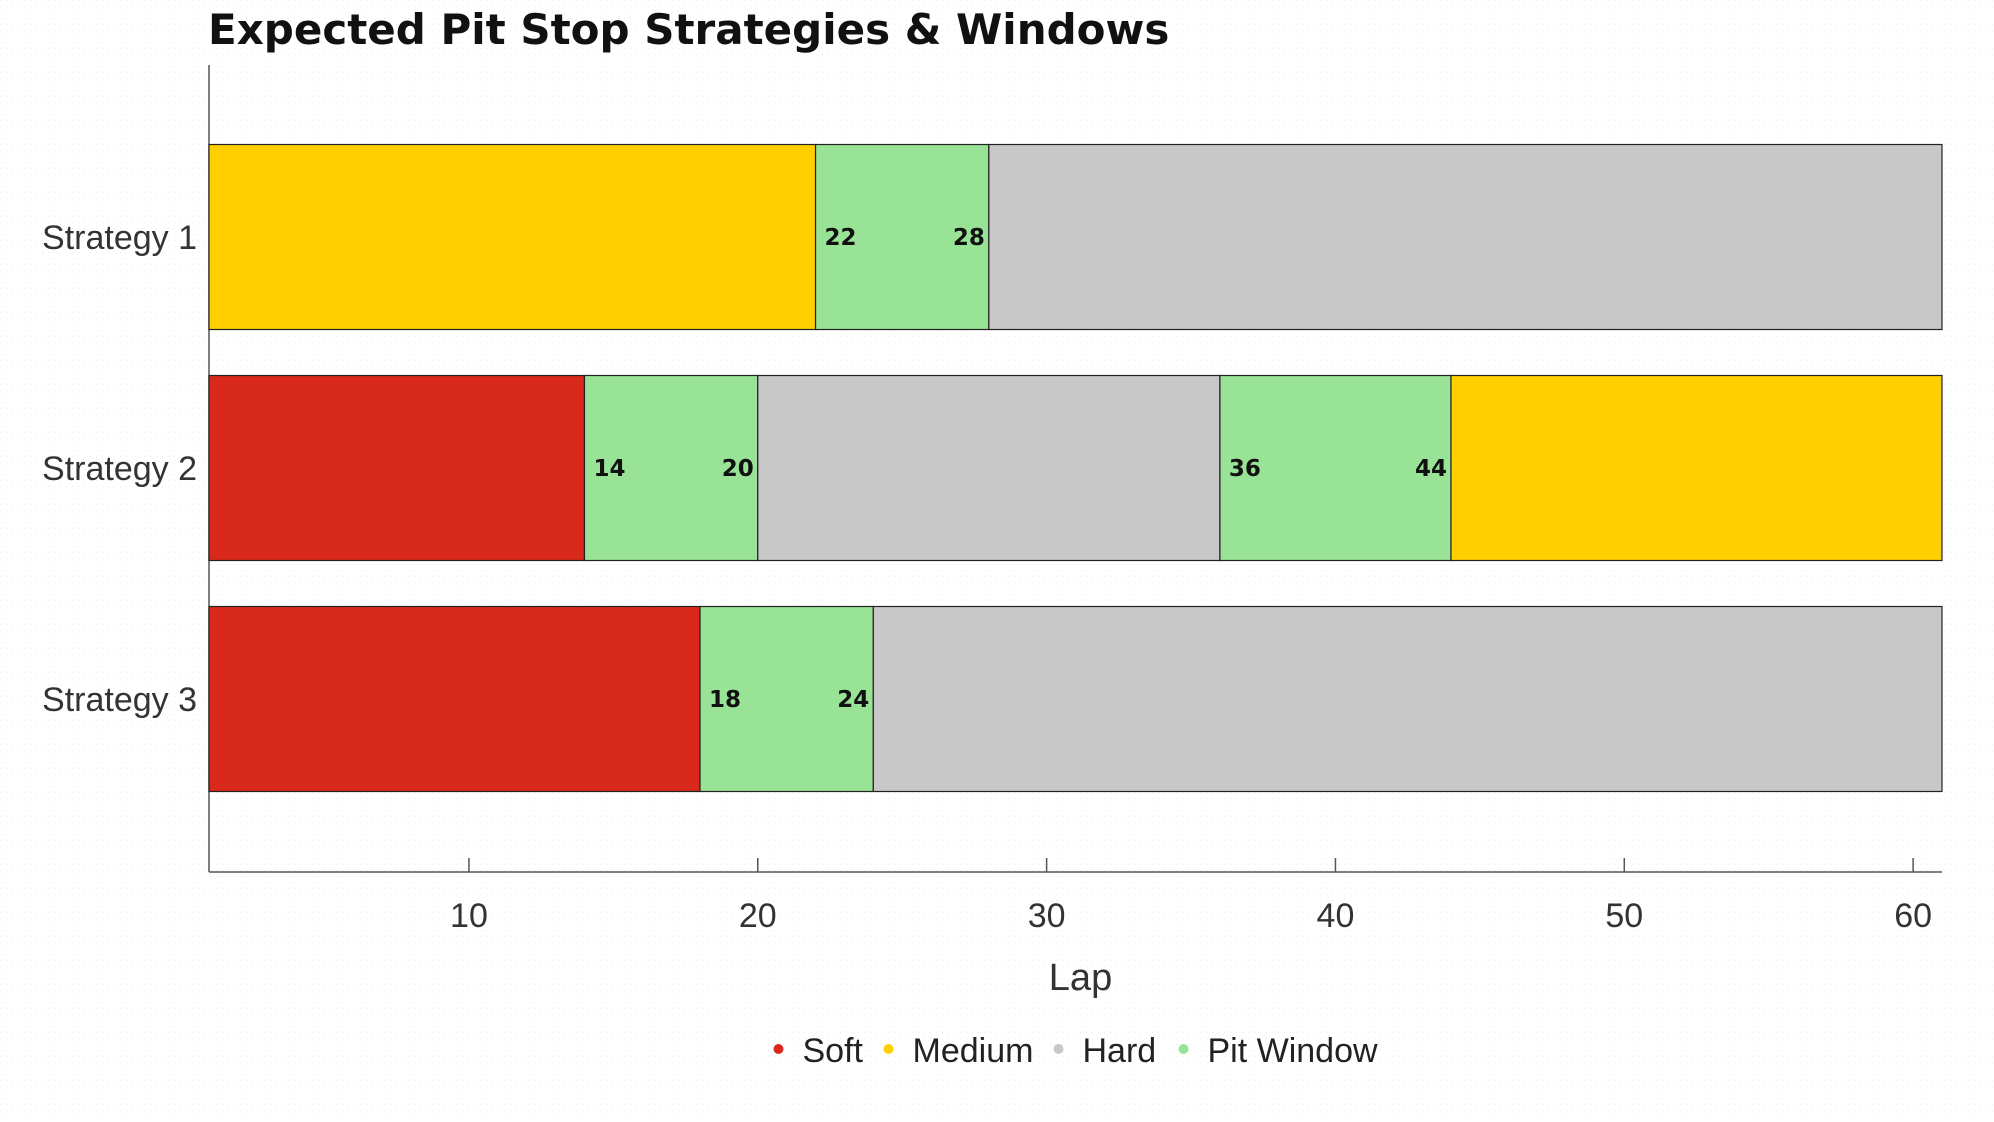 The height and width of the screenshot is (1122, 1994). Describe the element at coordinates (688, 29) in the screenshot. I see `chart-title: Expected Pit Stop Strategies & Windows` at that location.